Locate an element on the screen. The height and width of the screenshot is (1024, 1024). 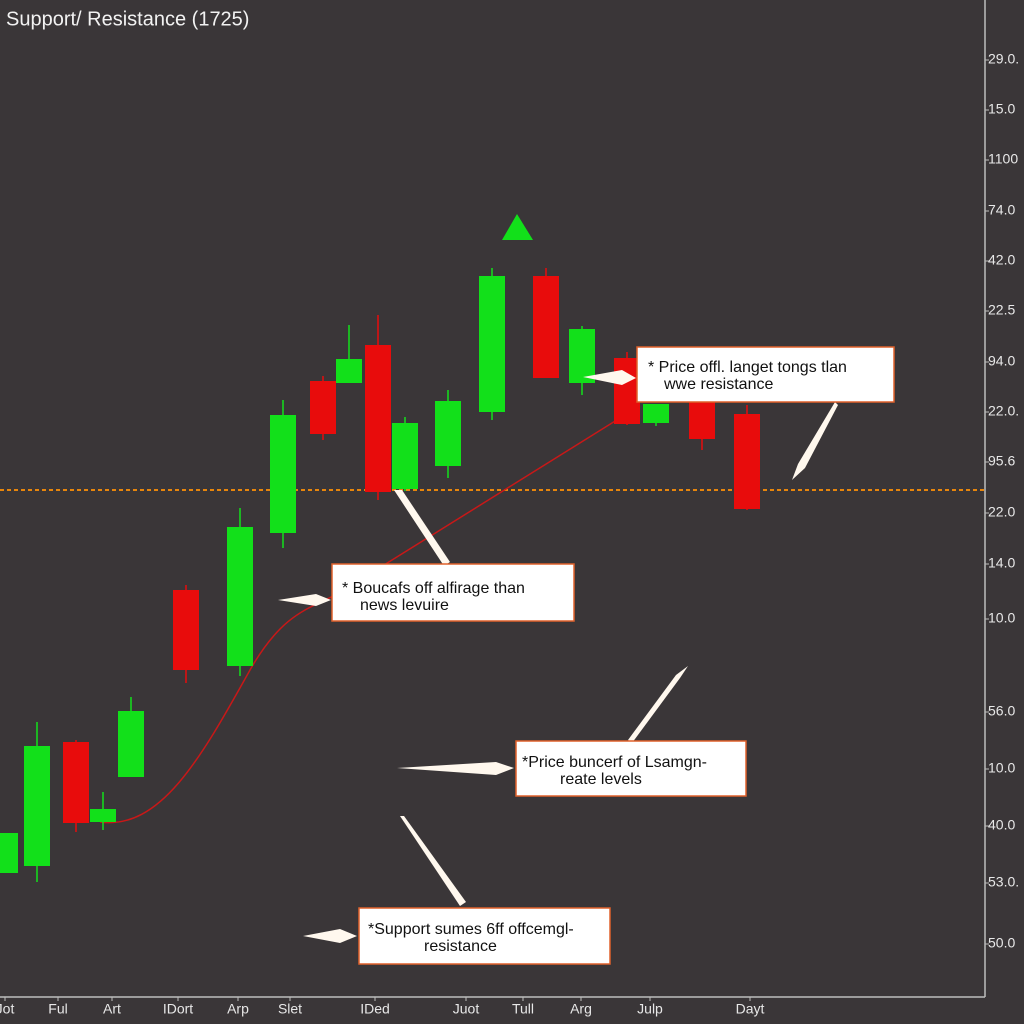
x-tick-label: Art is located at coordinates (112, 1009).